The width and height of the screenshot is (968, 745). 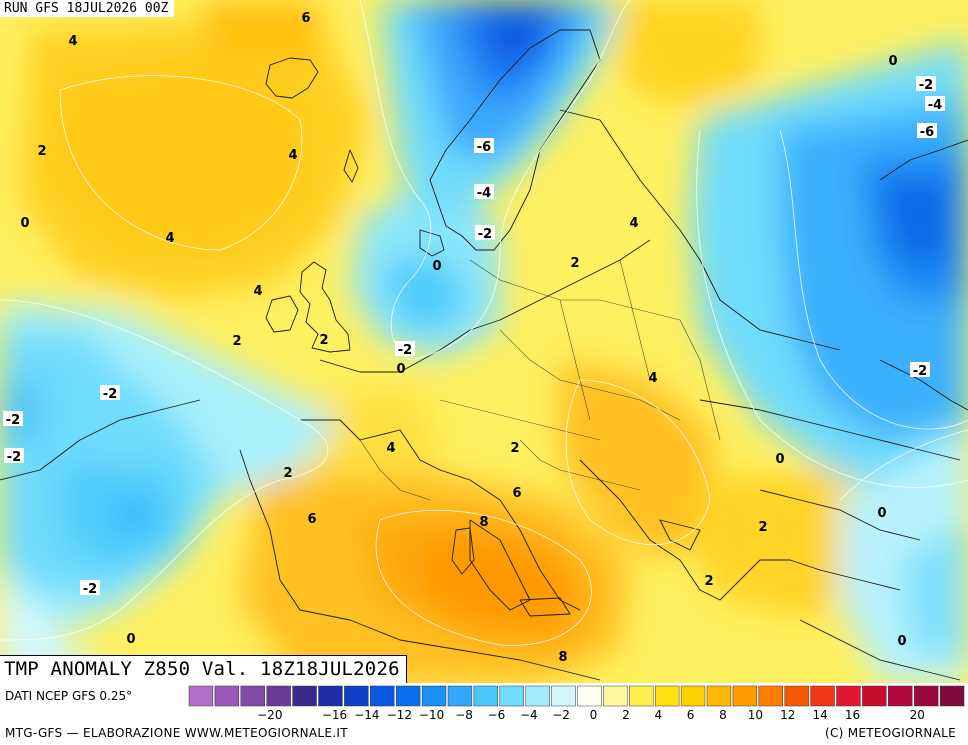 What do you see at coordinates (917, 715) in the screenshot?
I see `legend-tick-label: 20` at bounding box center [917, 715].